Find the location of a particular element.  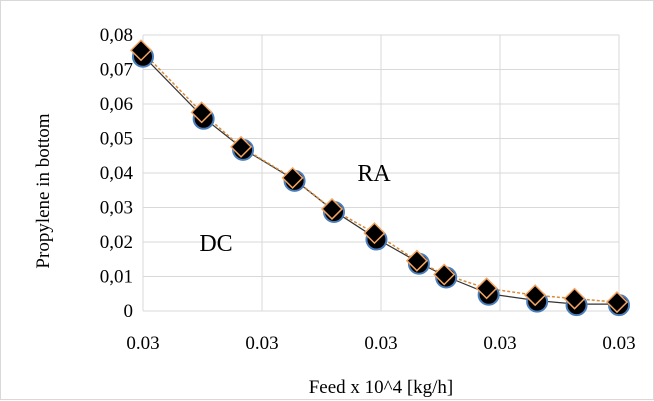

annotation-dc: DC is located at coordinates (215, 244).